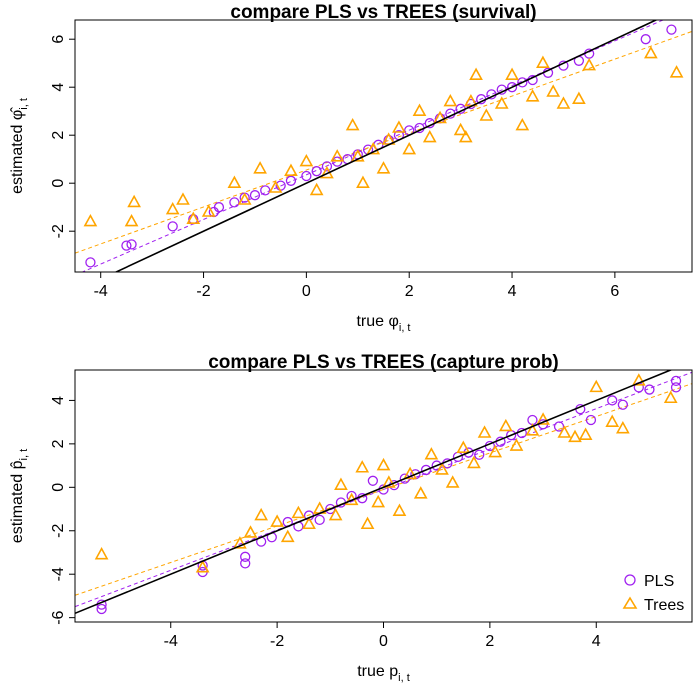 This screenshot has width=700, height=700. Describe the element at coordinates (383, 323) in the screenshot. I see `x-axis-label: true φi, t` at that location.